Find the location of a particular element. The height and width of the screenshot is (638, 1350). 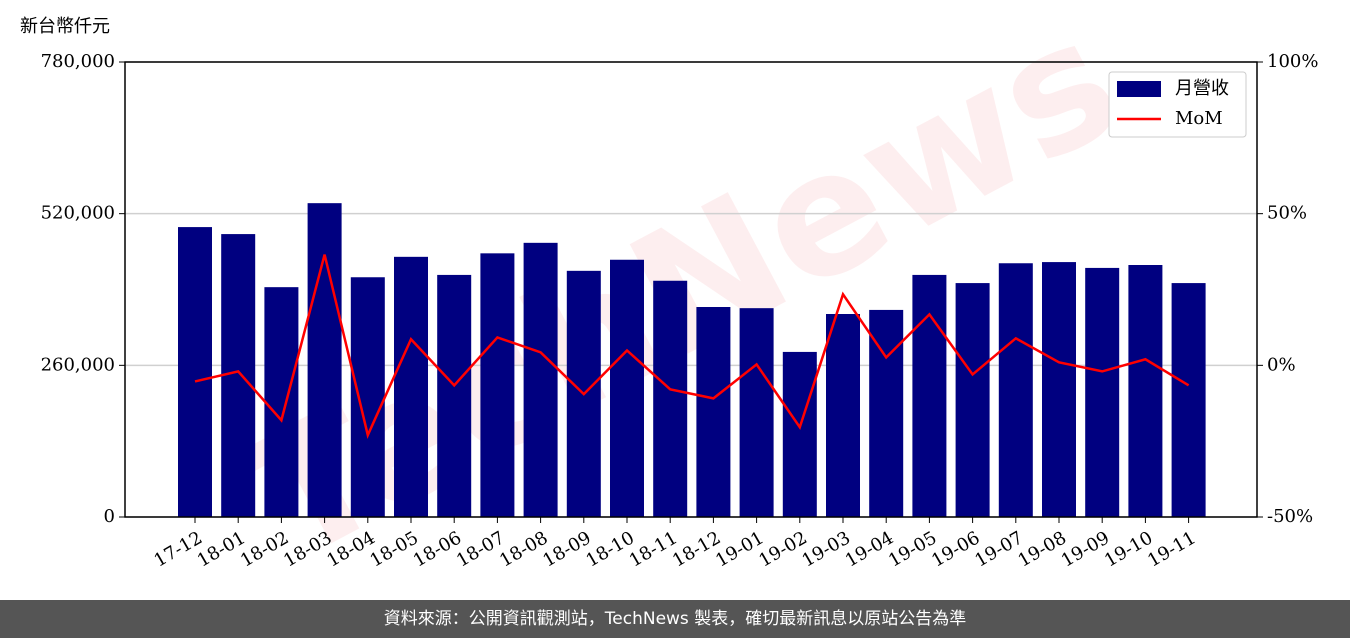

y-tick-label: 520,000 is located at coordinates (78, 213).